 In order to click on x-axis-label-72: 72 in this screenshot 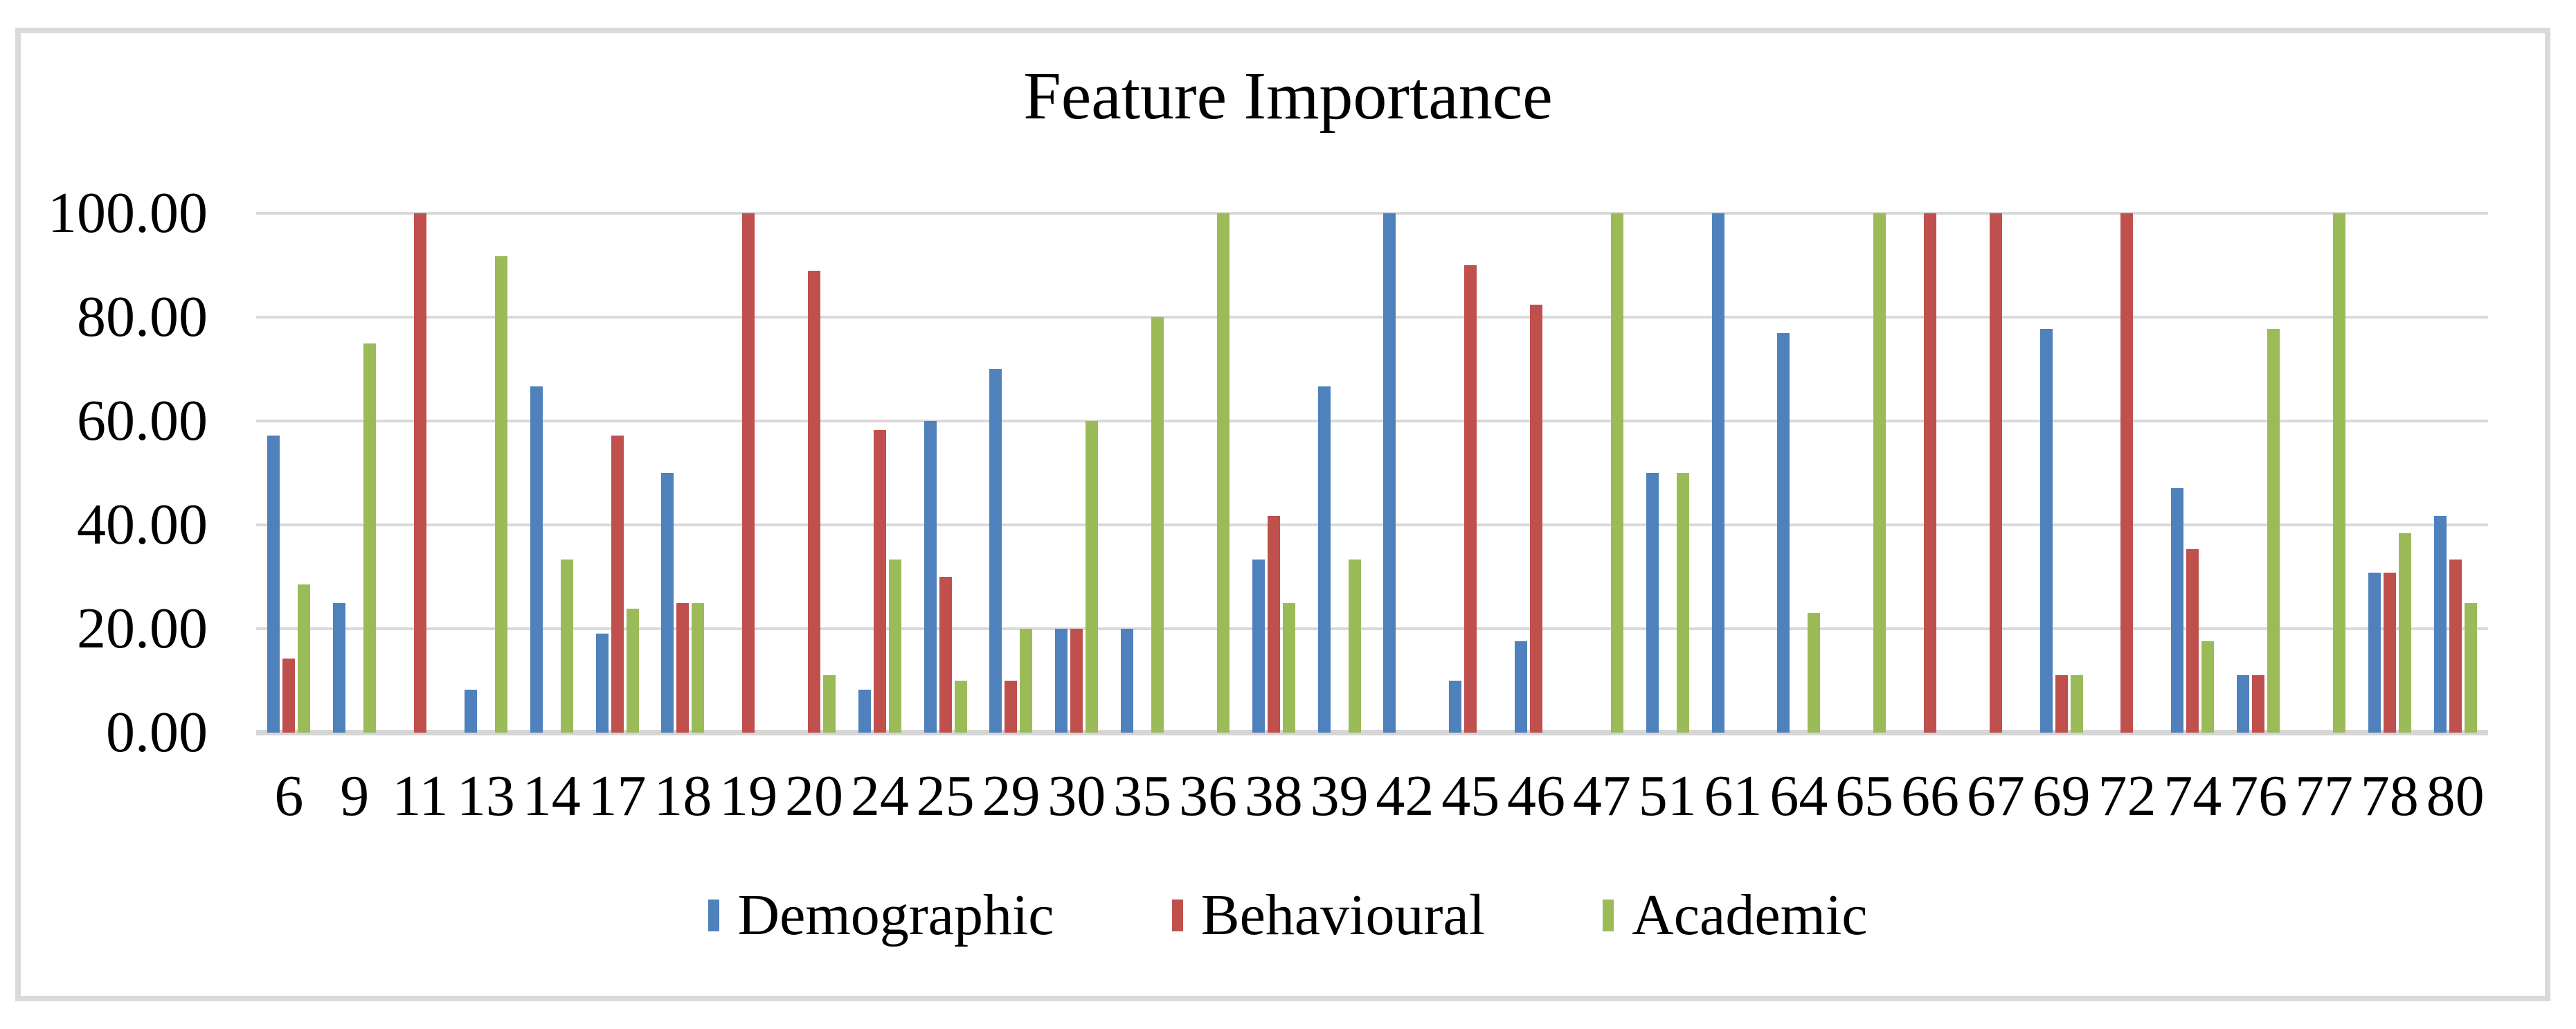, I will do `click(2127, 796)`.